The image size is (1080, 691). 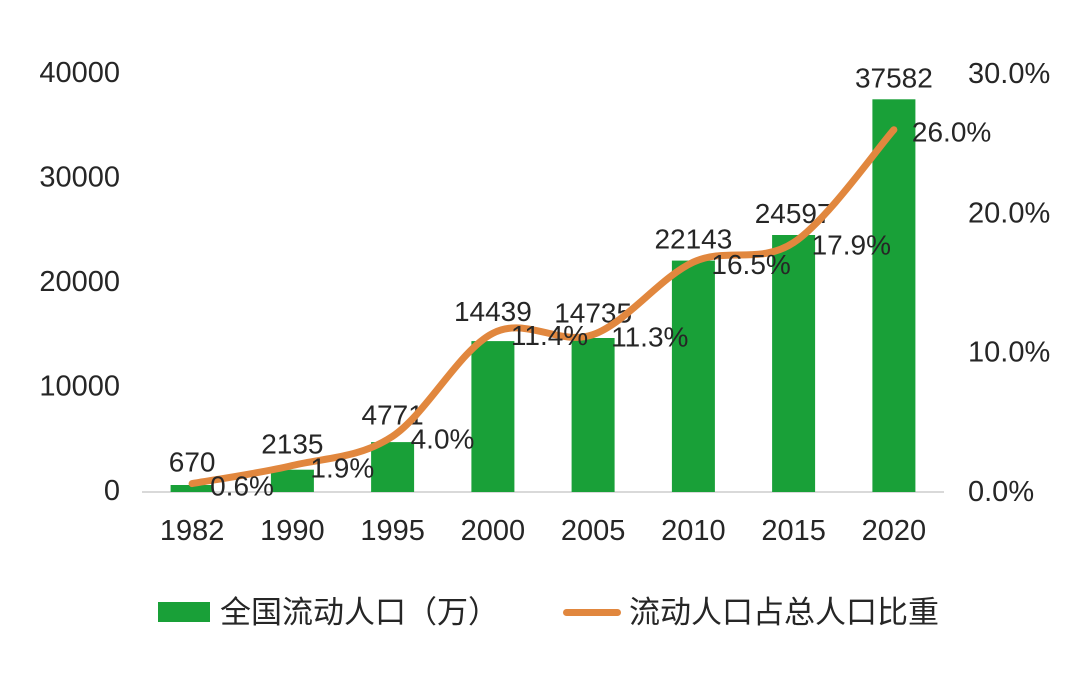 I want to click on line-point-percent-label: 17.9%, so click(x=851, y=245).